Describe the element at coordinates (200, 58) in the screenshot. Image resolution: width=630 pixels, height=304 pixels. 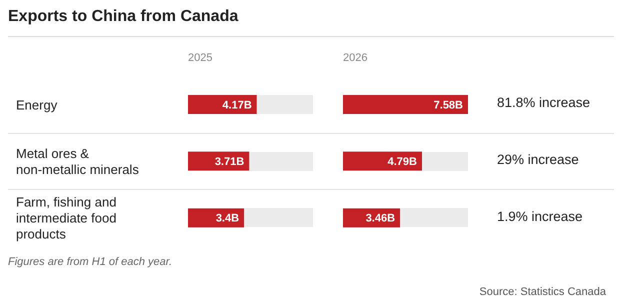
I see `x-axis-title: 2025` at that location.